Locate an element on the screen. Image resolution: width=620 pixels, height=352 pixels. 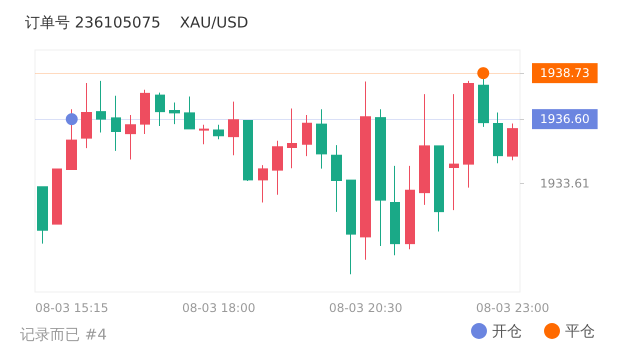
chart-title: 订单号 236105075 XAU/USD is located at coordinates (136, 23).